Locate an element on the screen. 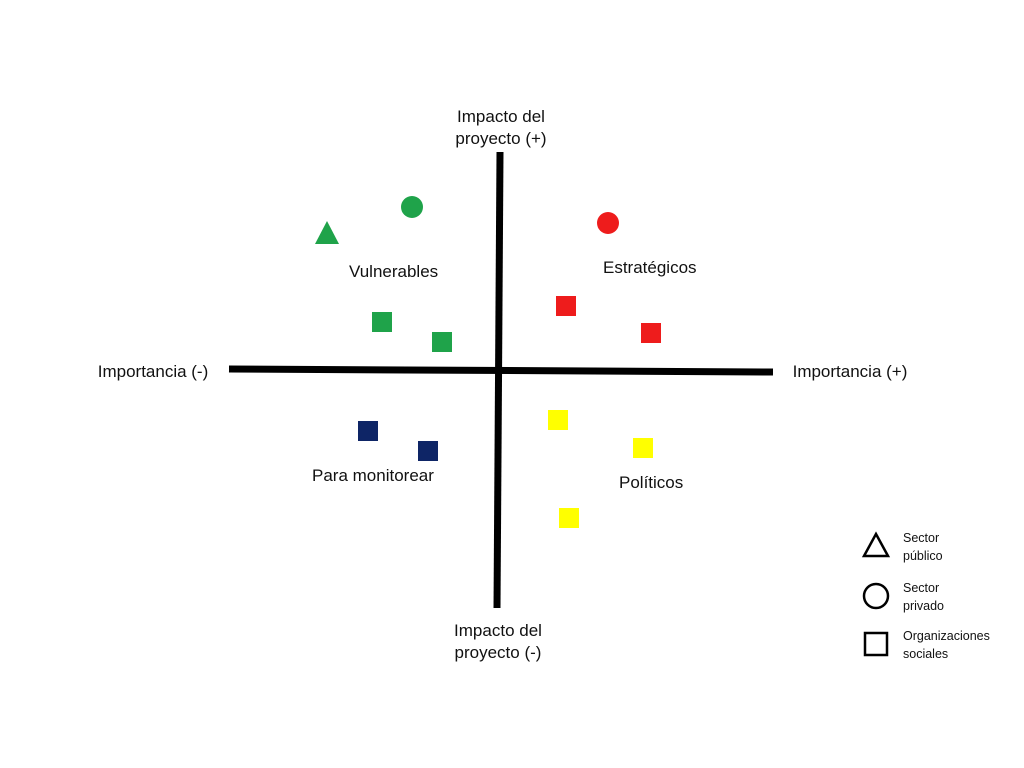  legend-label-sector-publico: Sector público is located at coordinates (923, 547).